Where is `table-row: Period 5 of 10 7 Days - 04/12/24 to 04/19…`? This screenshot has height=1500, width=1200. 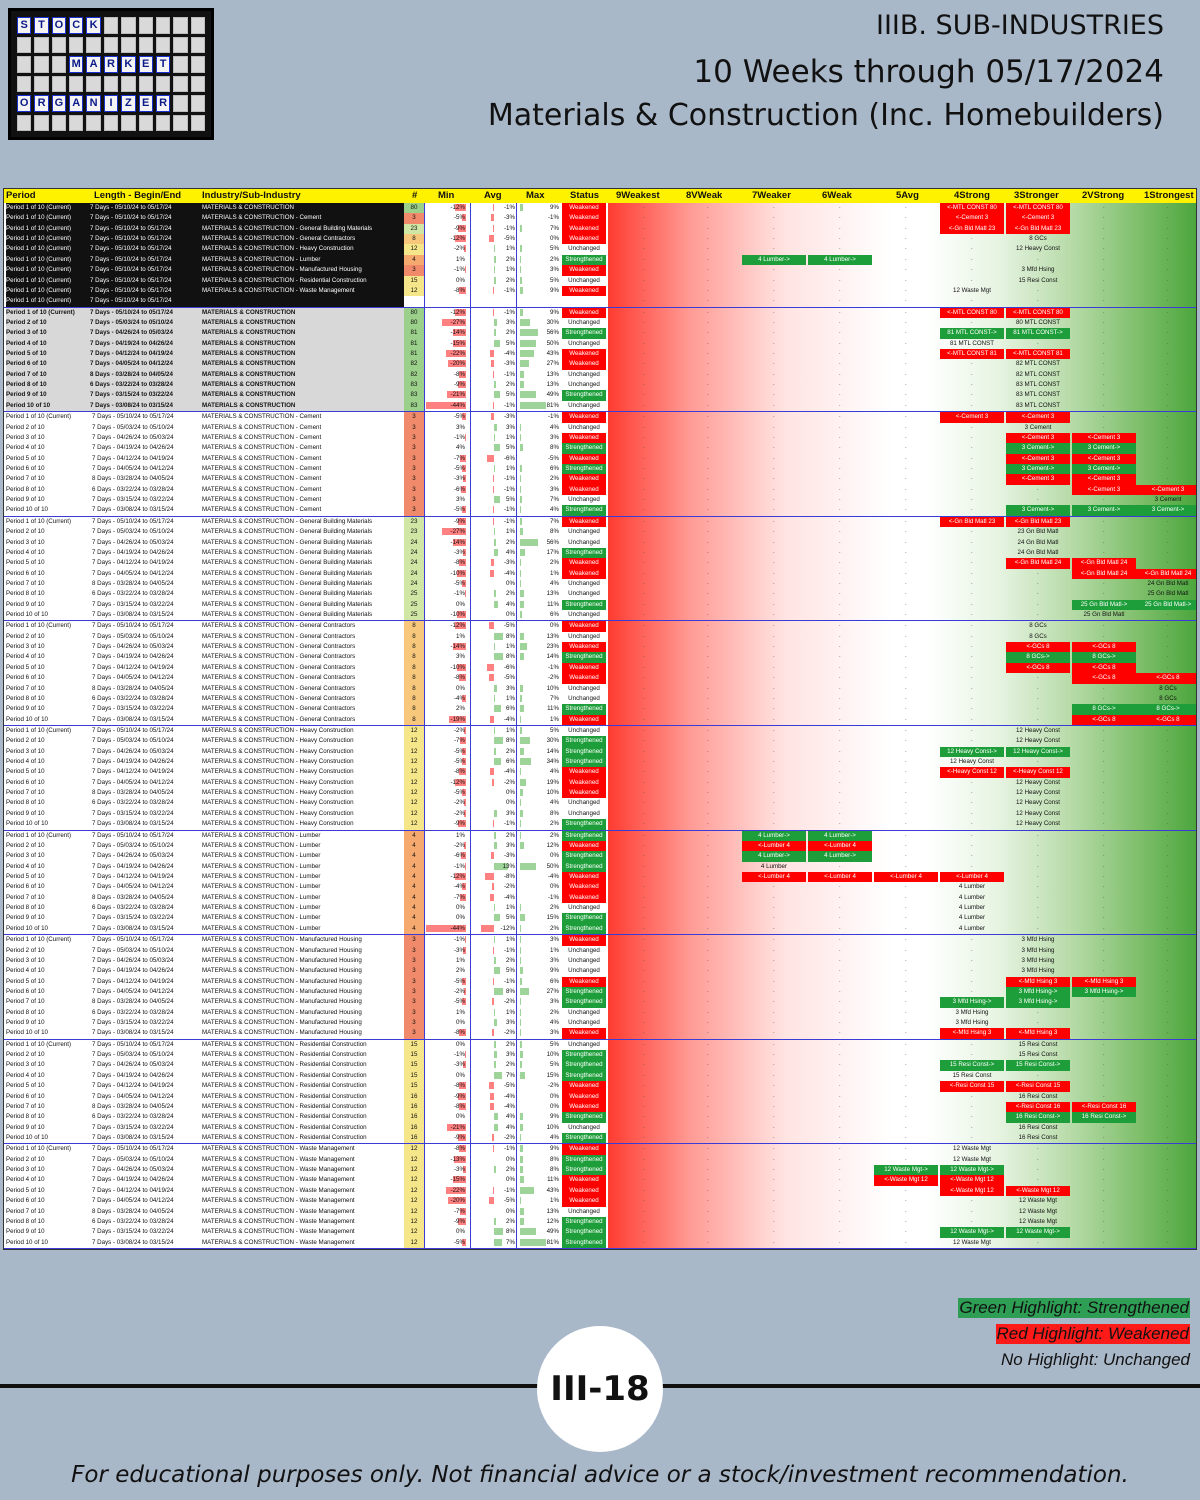 table-row: Period 5 of 10 7 Days - 04/12/24 to 04/19… is located at coordinates (600, 1086).